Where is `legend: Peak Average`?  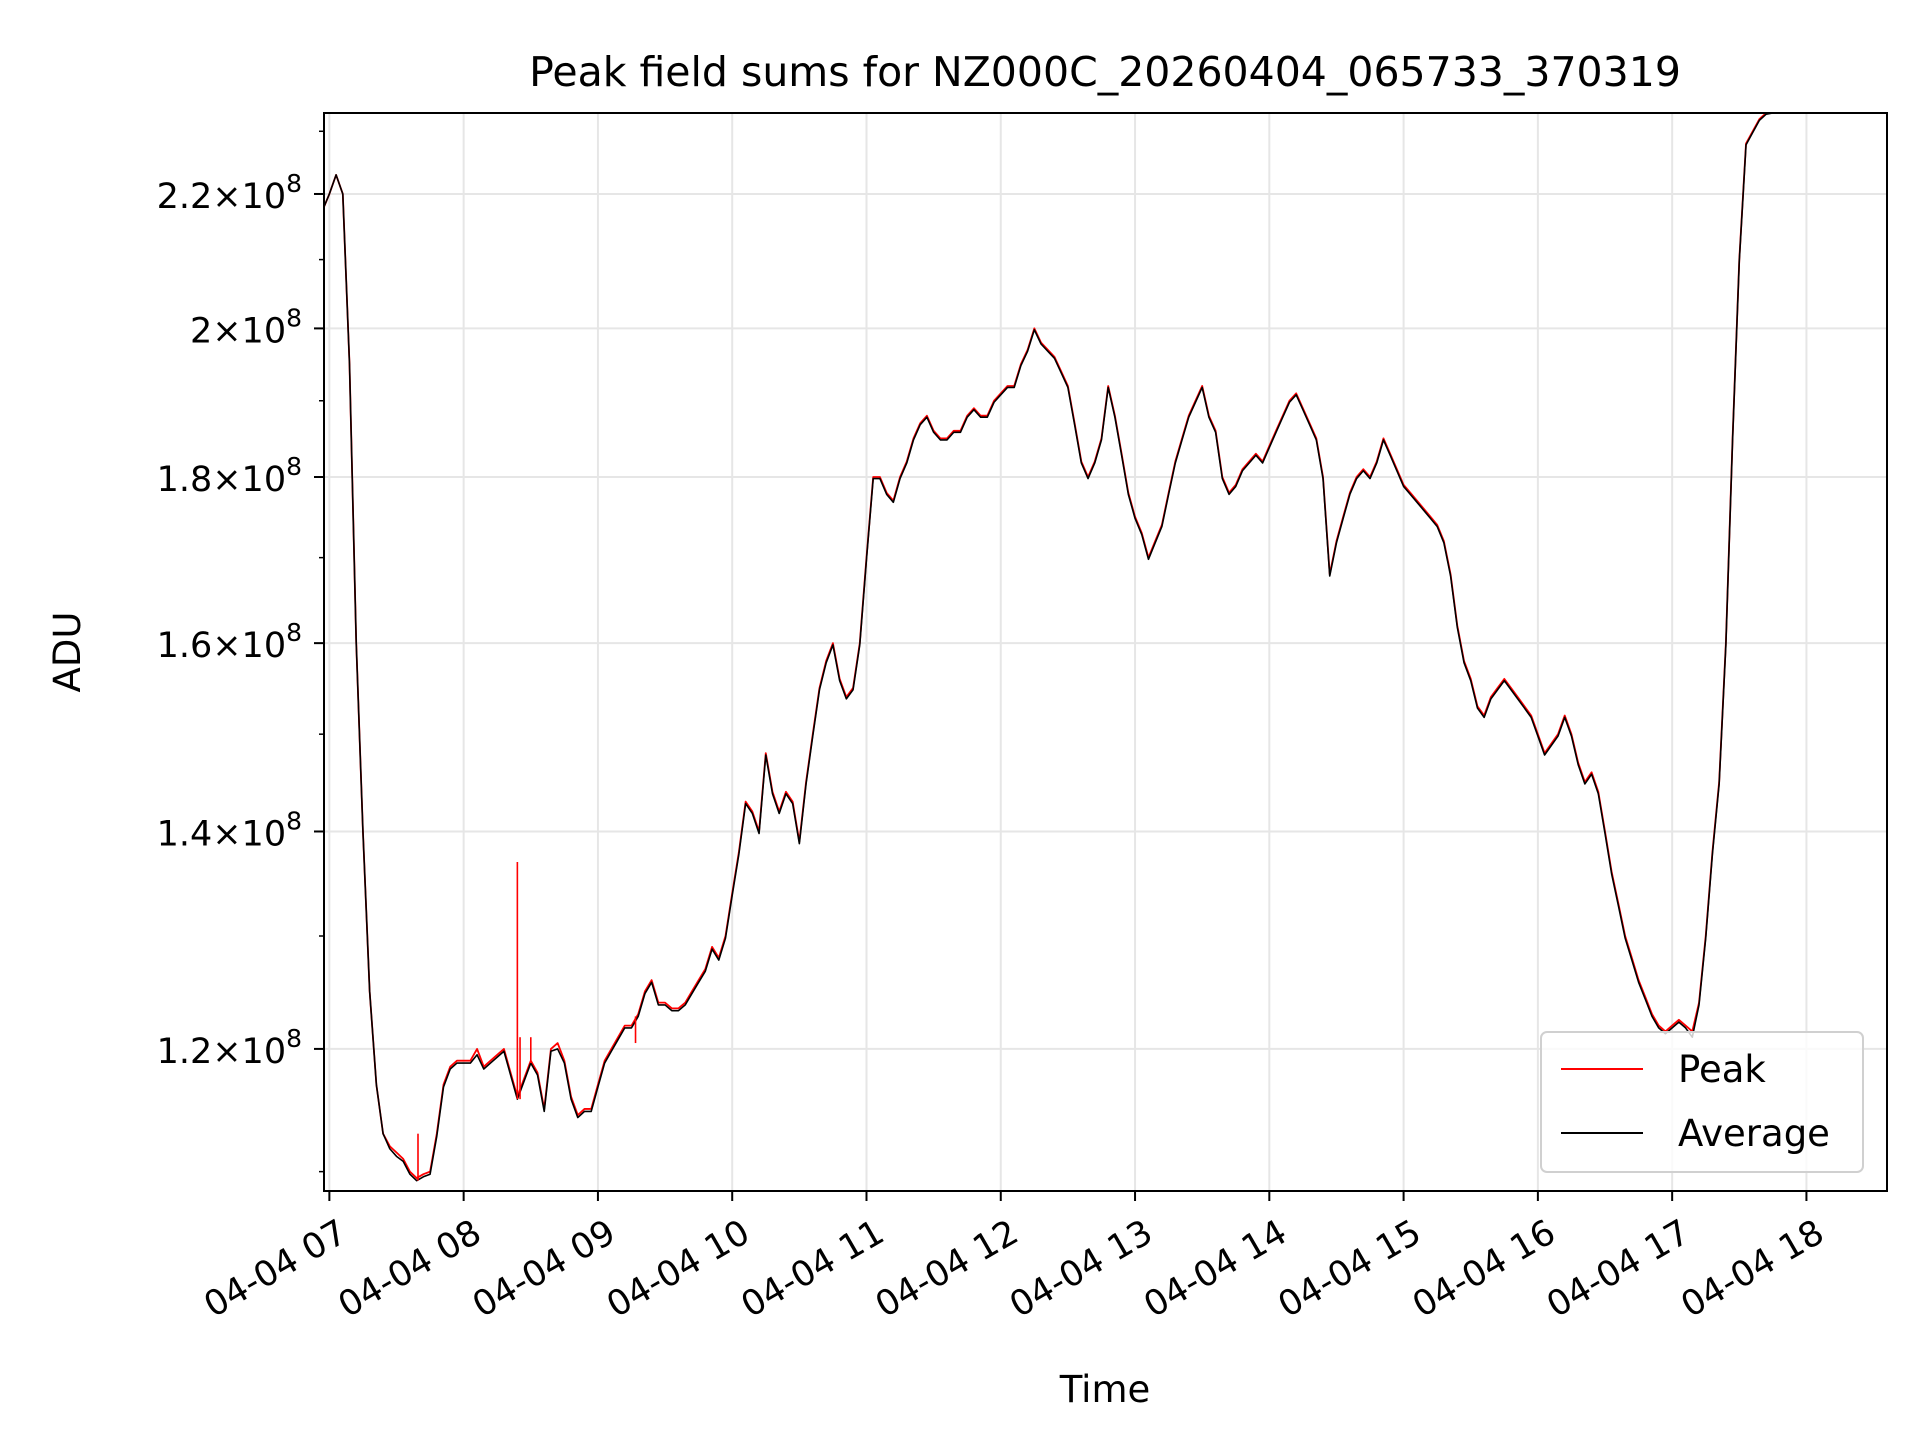
legend: Peak Average is located at coordinates (1702, 1102).